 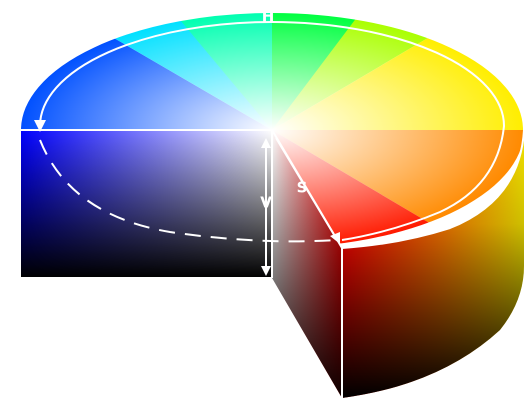 I want to click on value-arrowhead-down-icon, so click(x=266, y=271).